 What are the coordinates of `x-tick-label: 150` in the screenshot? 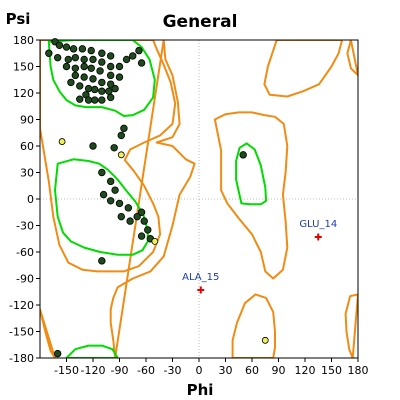 It's located at (331, 370).